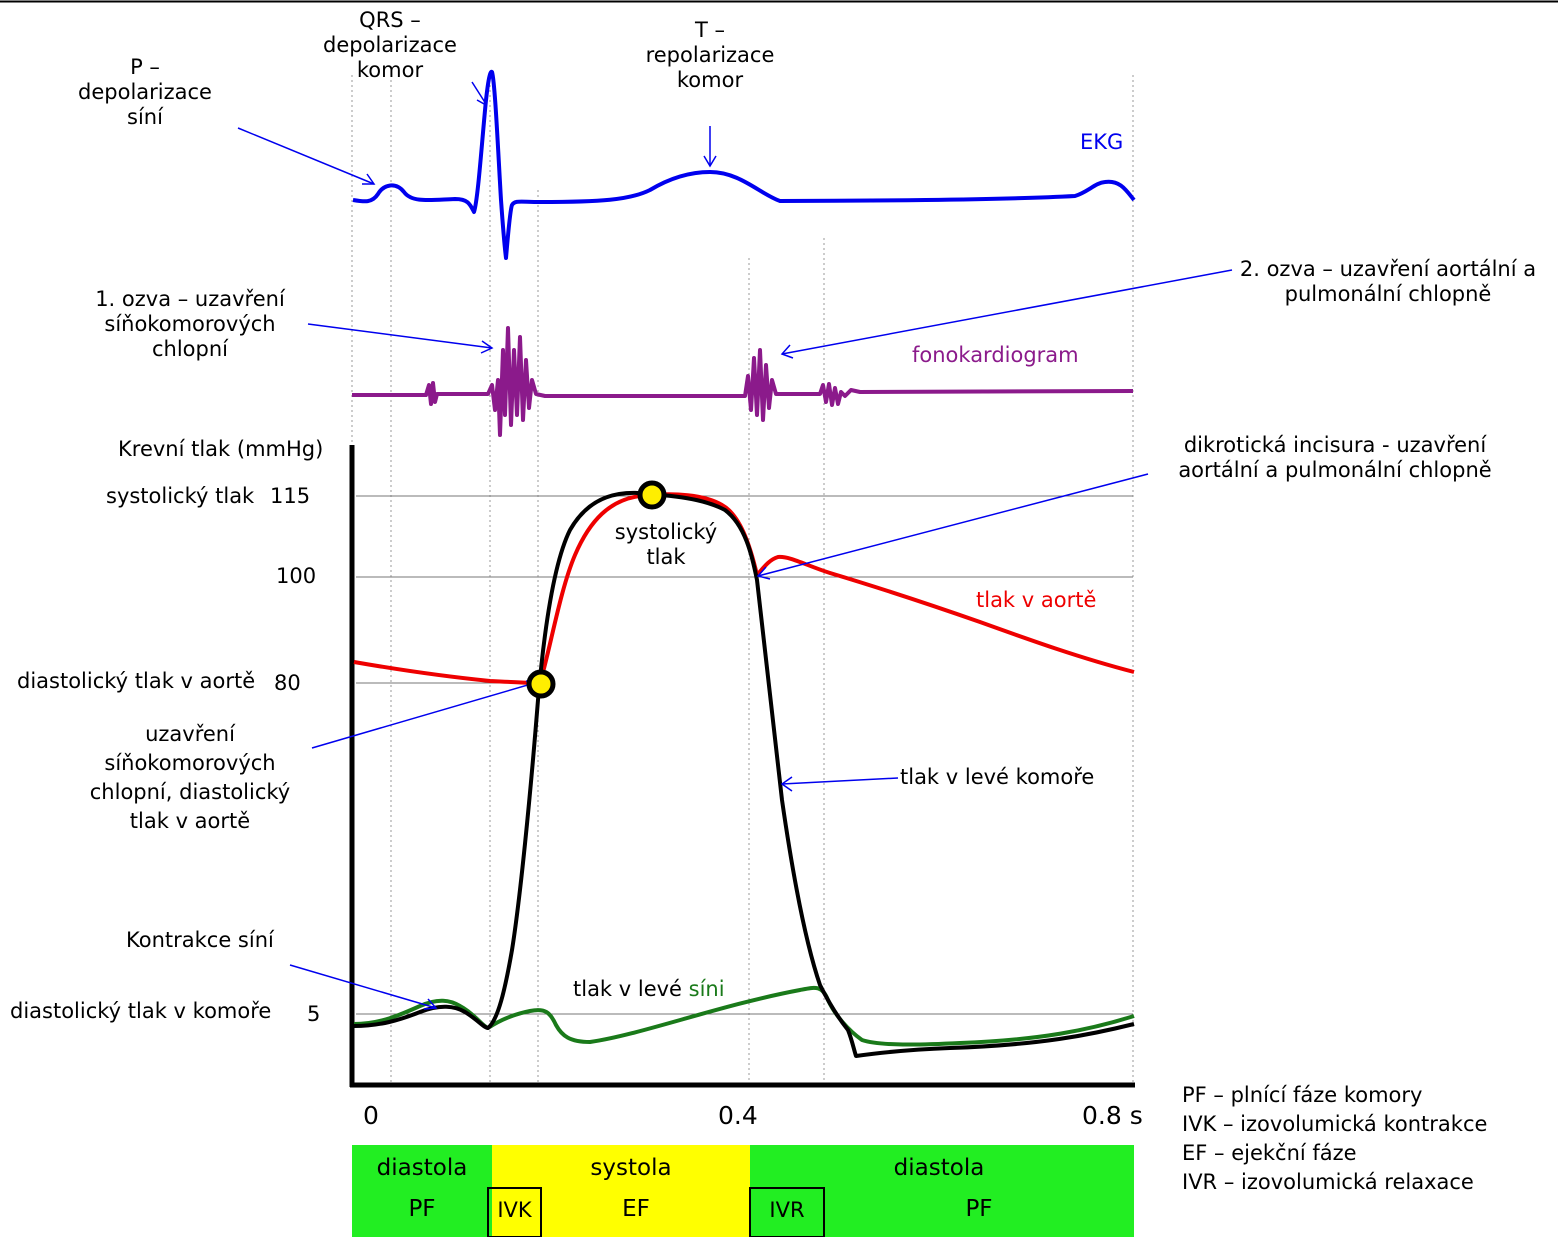 Image resolution: width=1558 pixels, height=1237 pixels. I want to click on x-tick-0-8: 0.8 s, so click(1112, 1115).